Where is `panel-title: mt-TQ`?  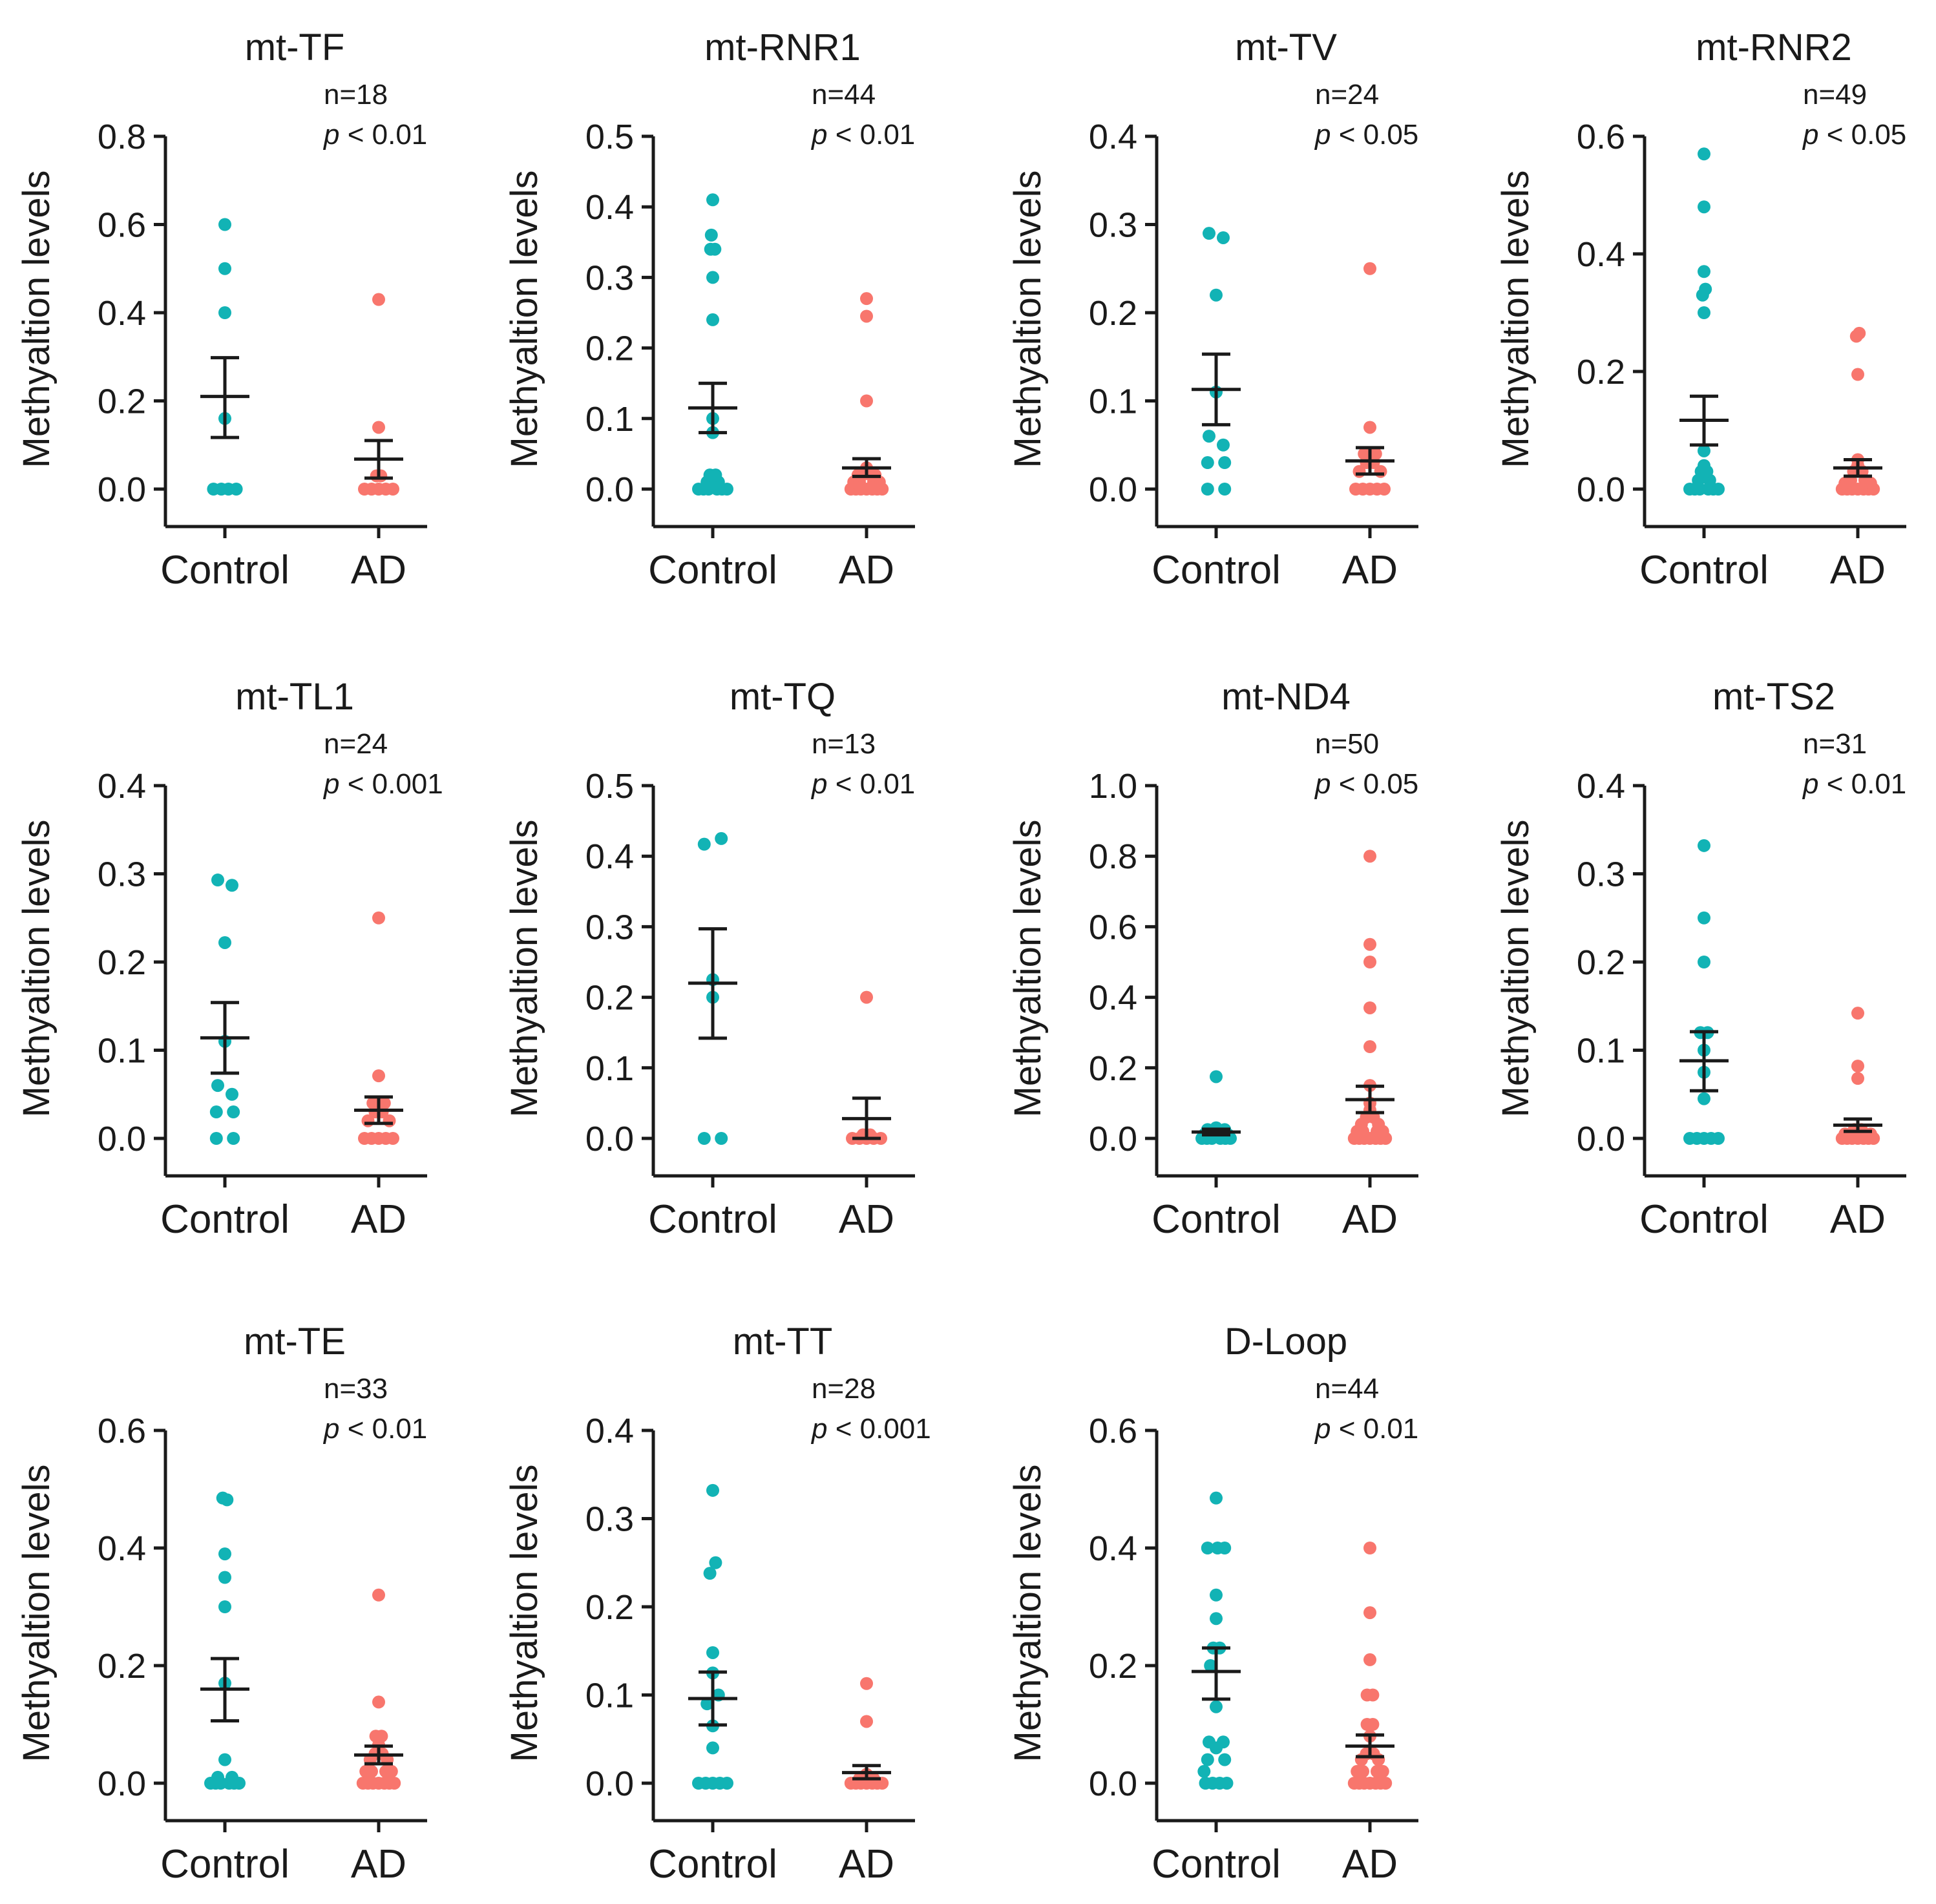 panel-title: mt-TQ is located at coordinates (783, 697).